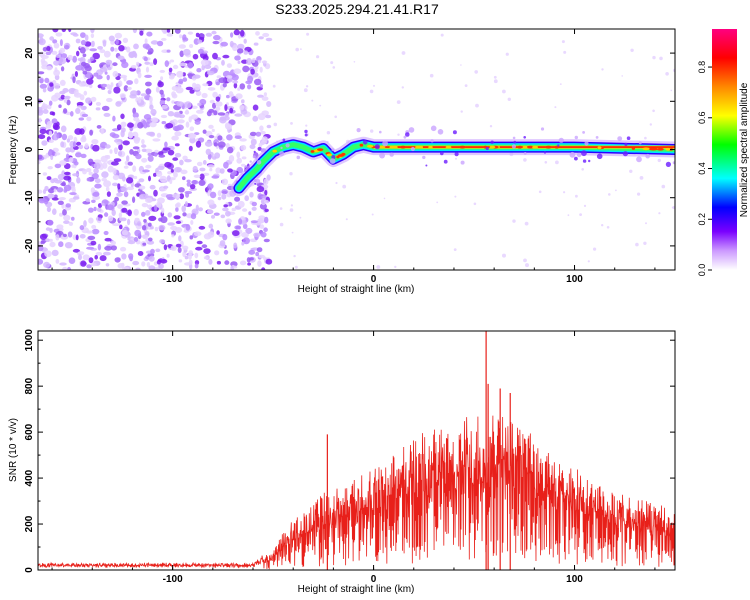 The height and width of the screenshot is (600, 750). What do you see at coordinates (173, 279) in the screenshot?
I see `spectrogram-xtick-label: -100` at bounding box center [173, 279].